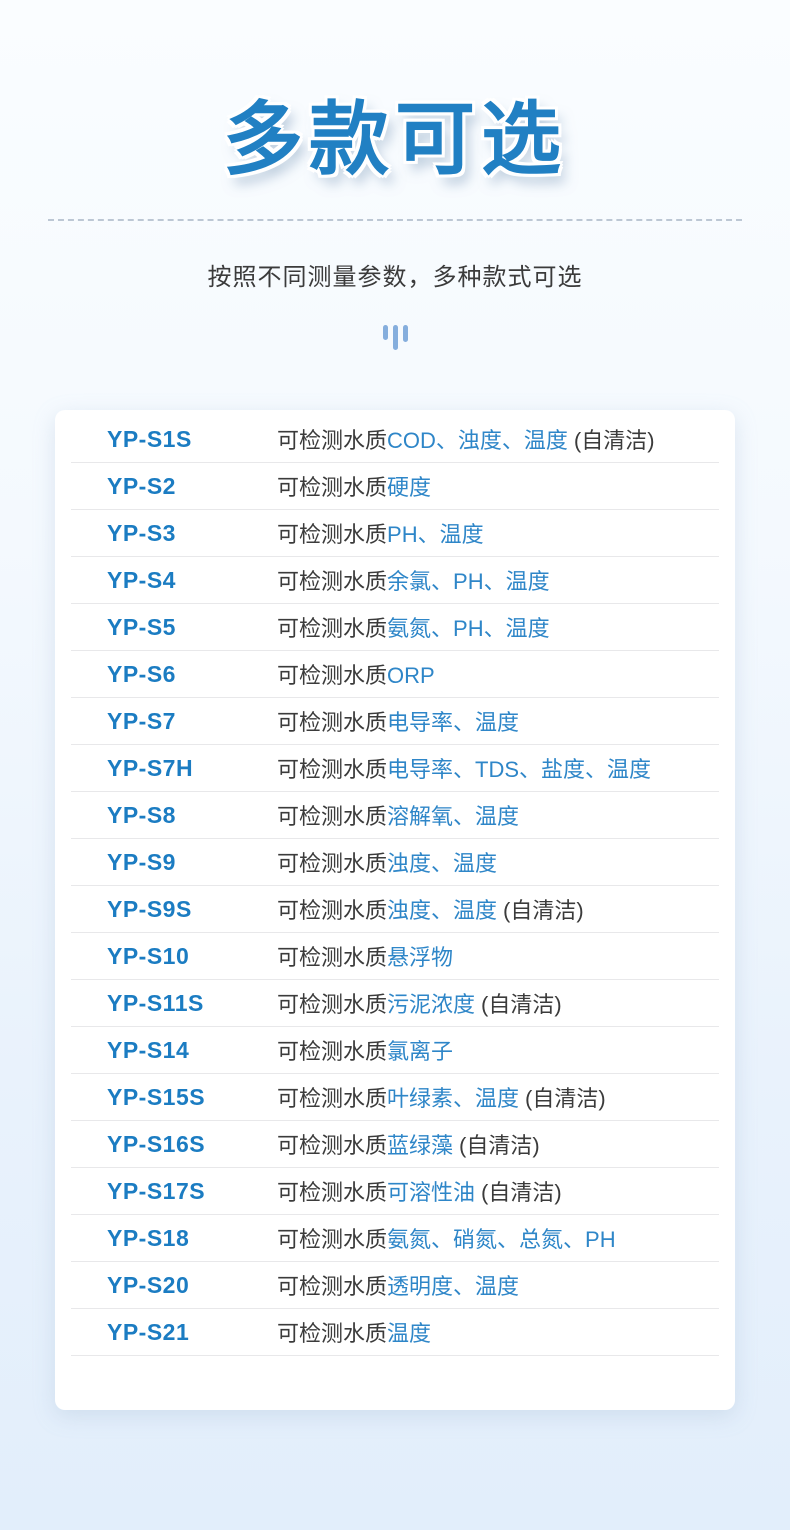 The image size is (790, 1530). I want to click on row-description: 可检测水质浊度、温度, so click(387, 862).